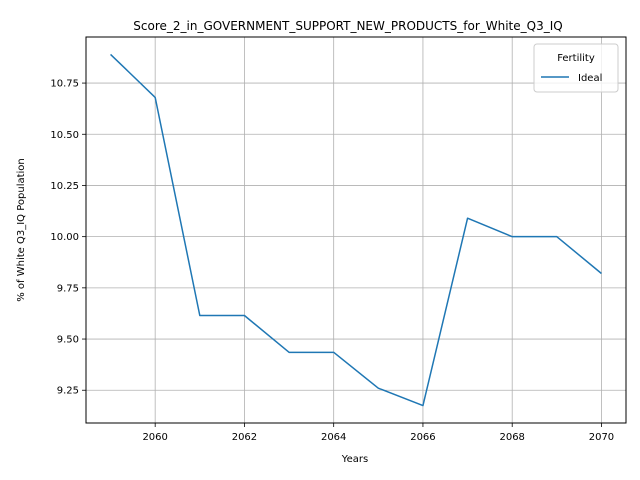 This screenshot has height=480, width=640. I want to click on y-axis: 9.25 9.50 9.75 10.00 10.25 10.50 10.75, so click(68, 238).